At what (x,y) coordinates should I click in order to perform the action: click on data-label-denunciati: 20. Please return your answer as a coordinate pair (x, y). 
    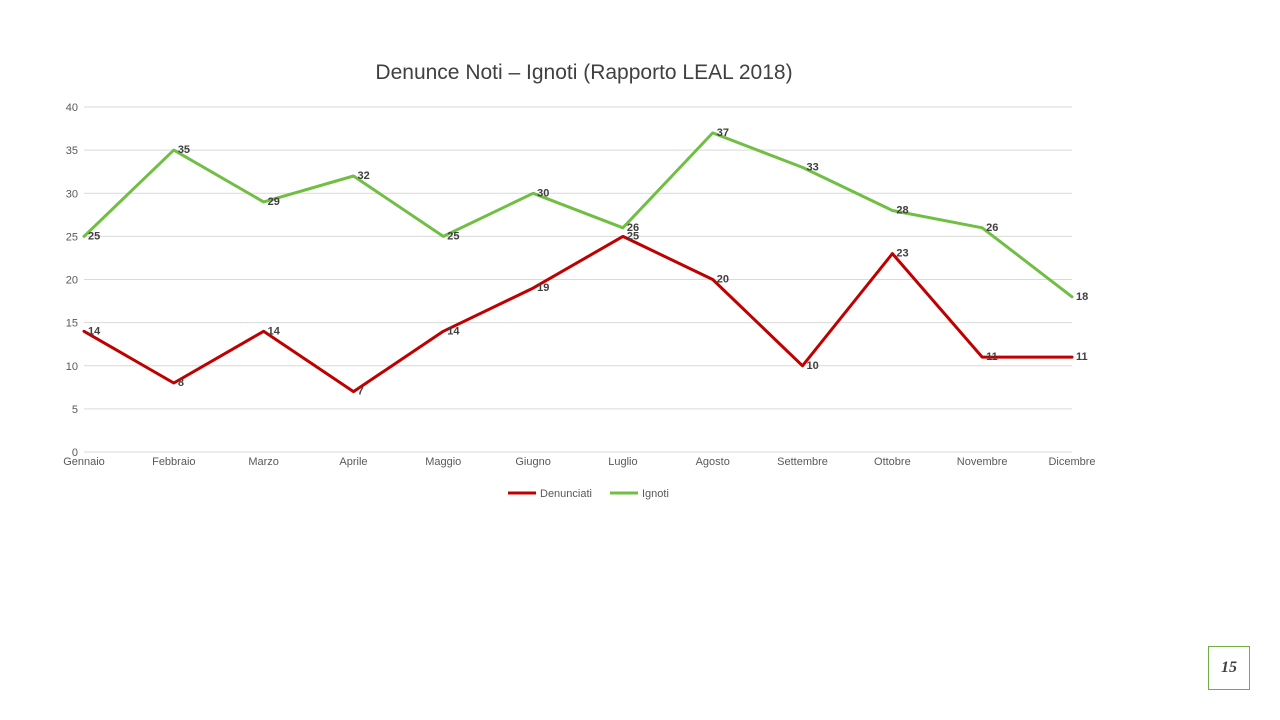
    Looking at the image, I should click on (723, 280).